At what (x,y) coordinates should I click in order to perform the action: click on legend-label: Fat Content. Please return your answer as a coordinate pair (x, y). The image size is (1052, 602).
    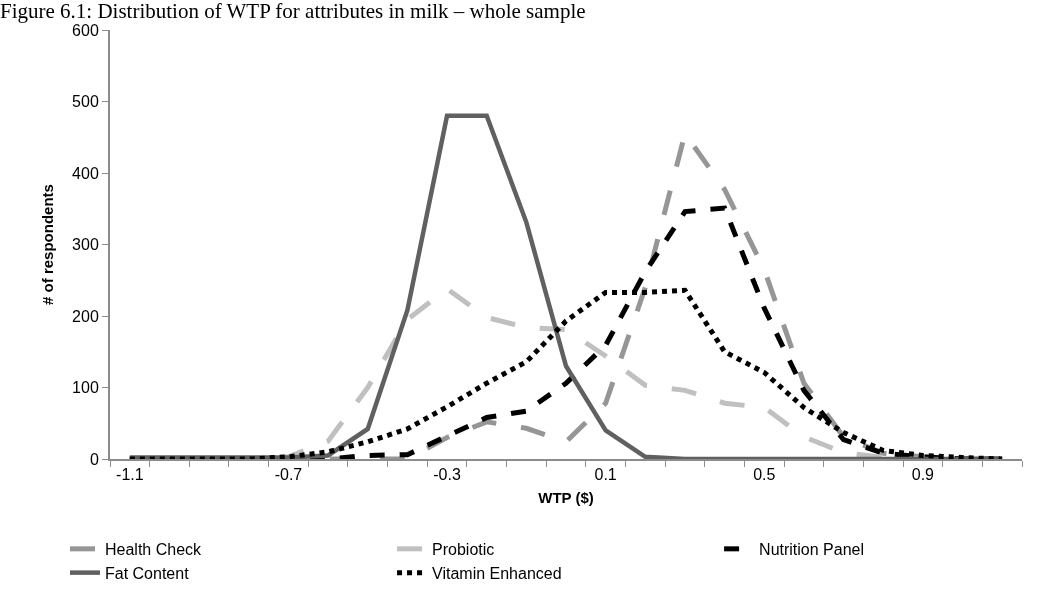
    Looking at the image, I should click on (147, 573).